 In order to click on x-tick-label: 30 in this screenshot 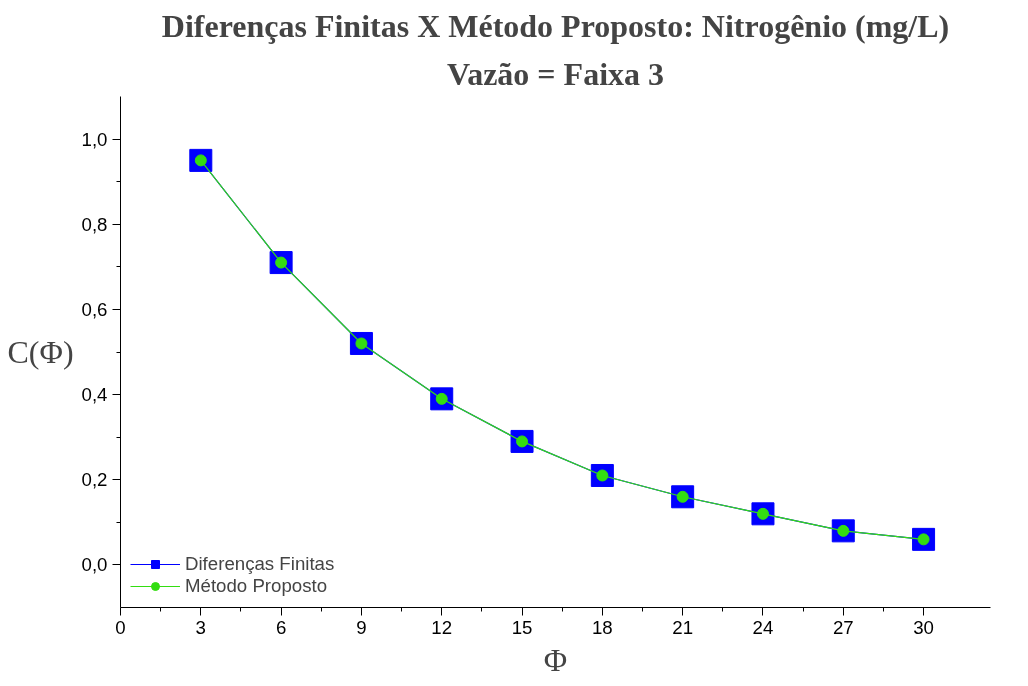, I will do `click(923, 627)`.